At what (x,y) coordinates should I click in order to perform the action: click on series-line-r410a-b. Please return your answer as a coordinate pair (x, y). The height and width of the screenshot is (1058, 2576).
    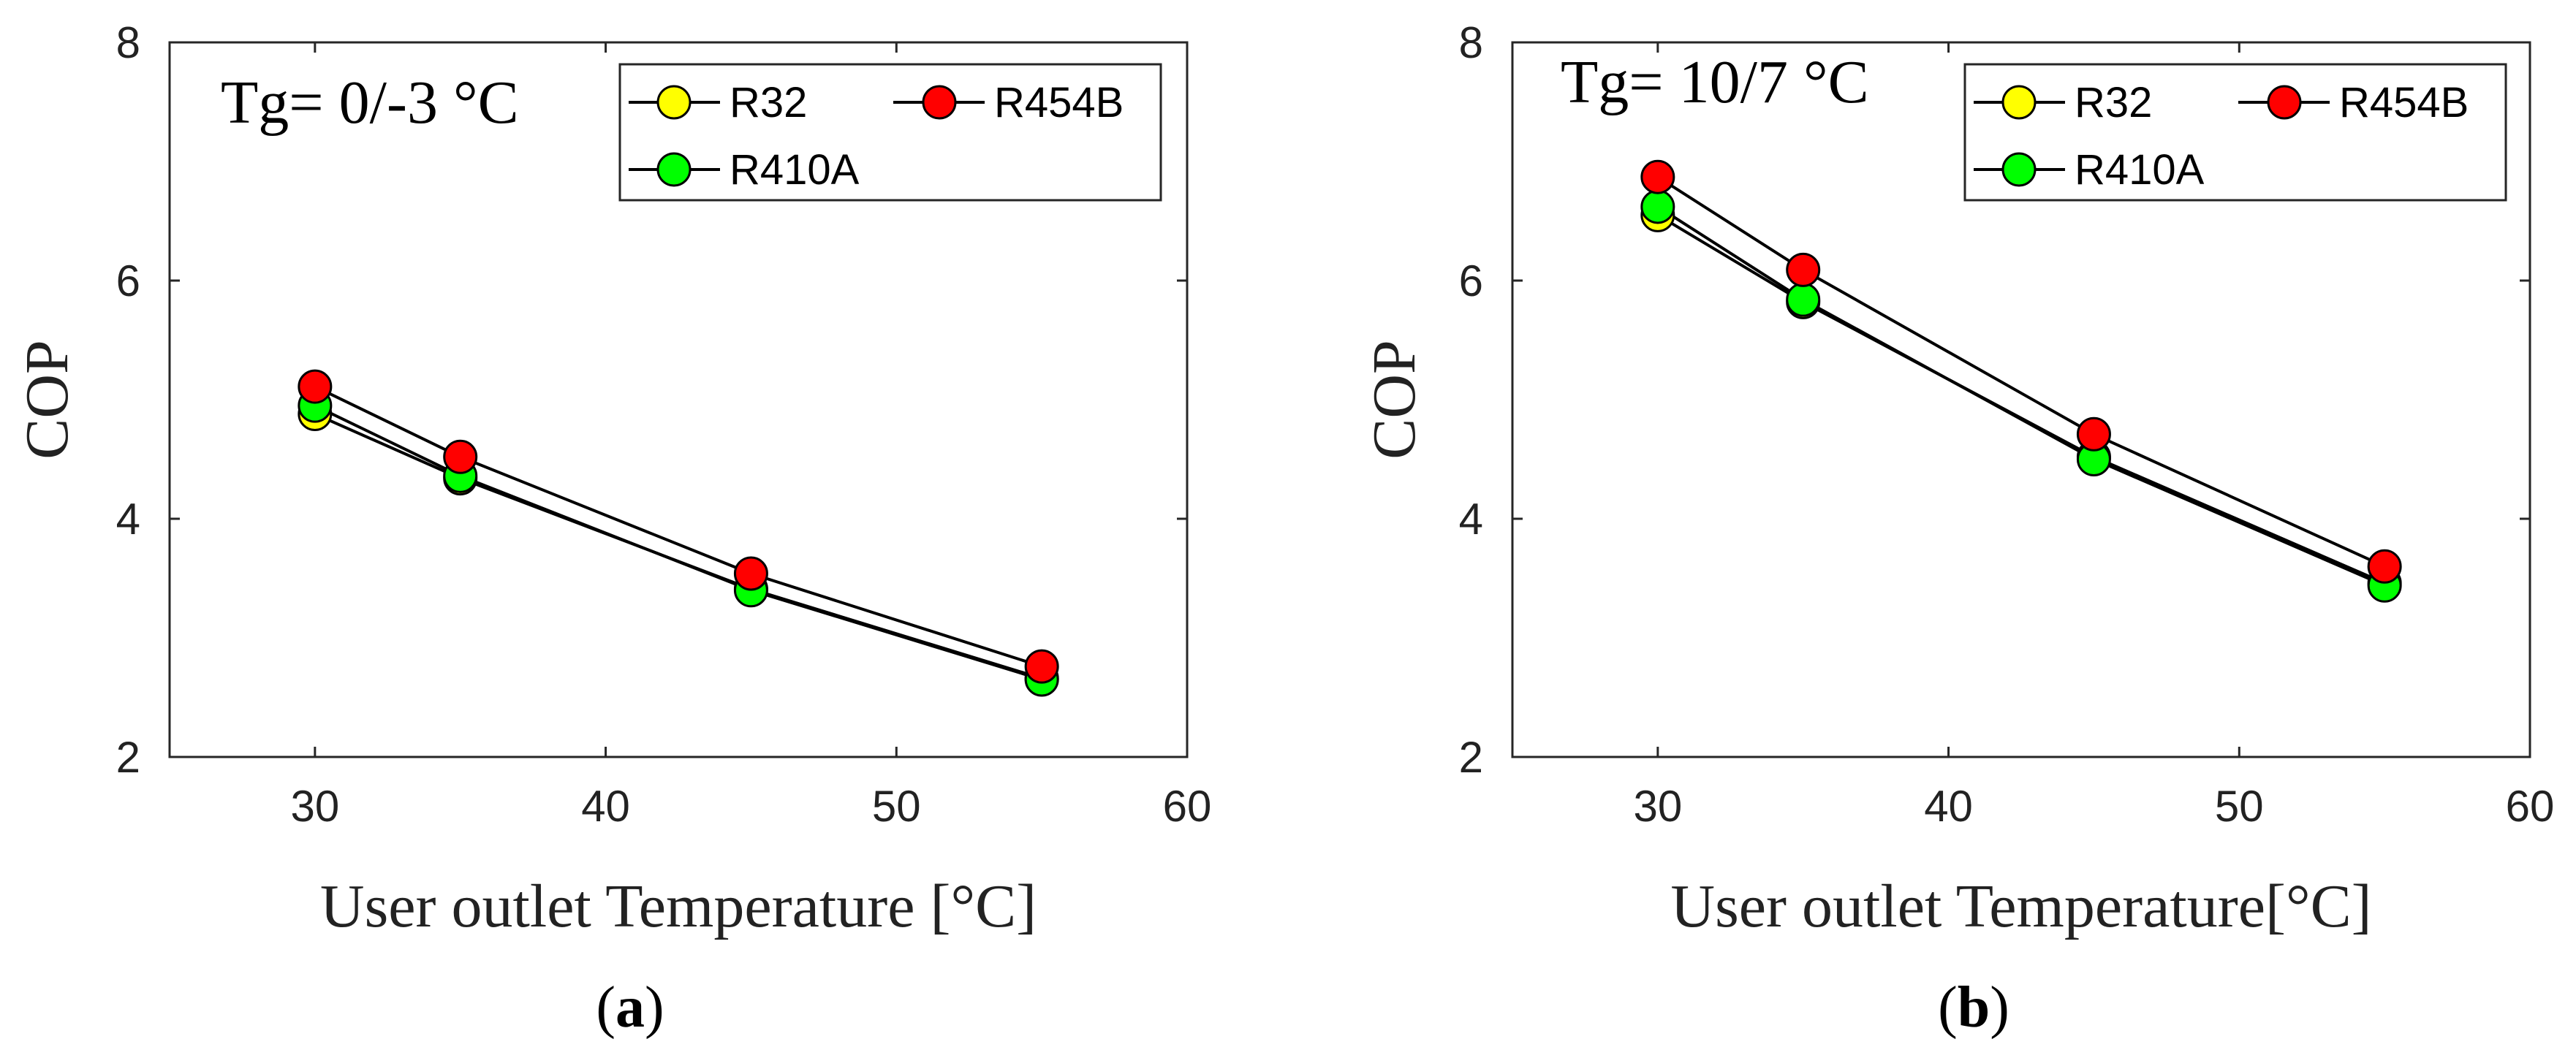
    Looking at the image, I should click on (2020, 396).